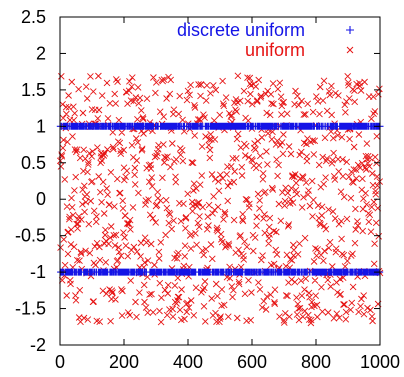  What do you see at coordinates (350, 50) in the screenshot?
I see `legend-marker-x` at bounding box center [350, 50].